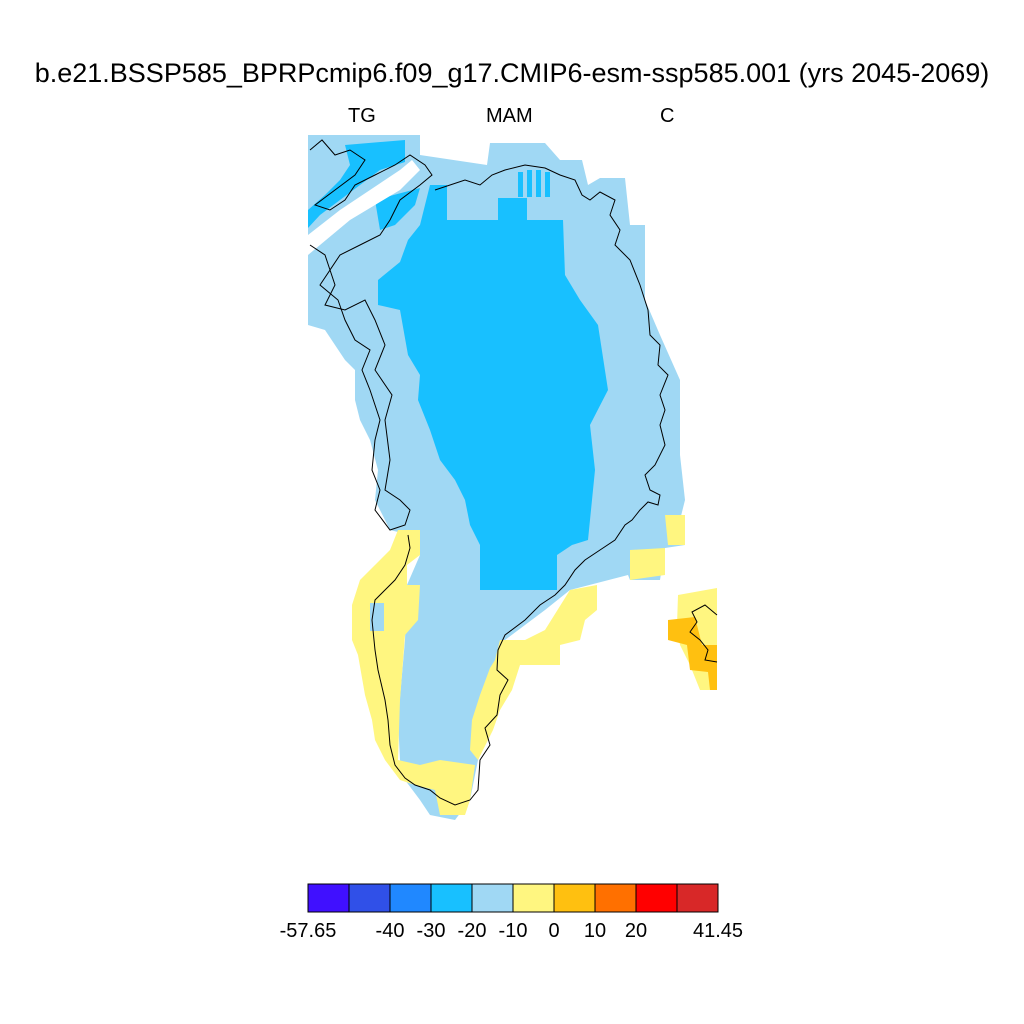  Describe the element at coordinates (493, 387) in the screenshot. I see `region-blue-interior` at that location.